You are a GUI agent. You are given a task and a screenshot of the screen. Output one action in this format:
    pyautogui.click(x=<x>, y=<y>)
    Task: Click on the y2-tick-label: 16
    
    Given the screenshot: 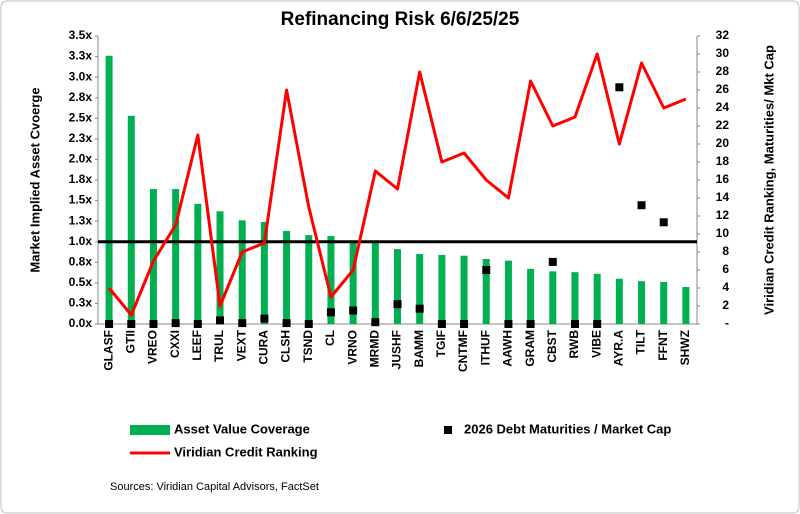 What is the action you would take?
    pyautogui.click(x=723, y=179)
    